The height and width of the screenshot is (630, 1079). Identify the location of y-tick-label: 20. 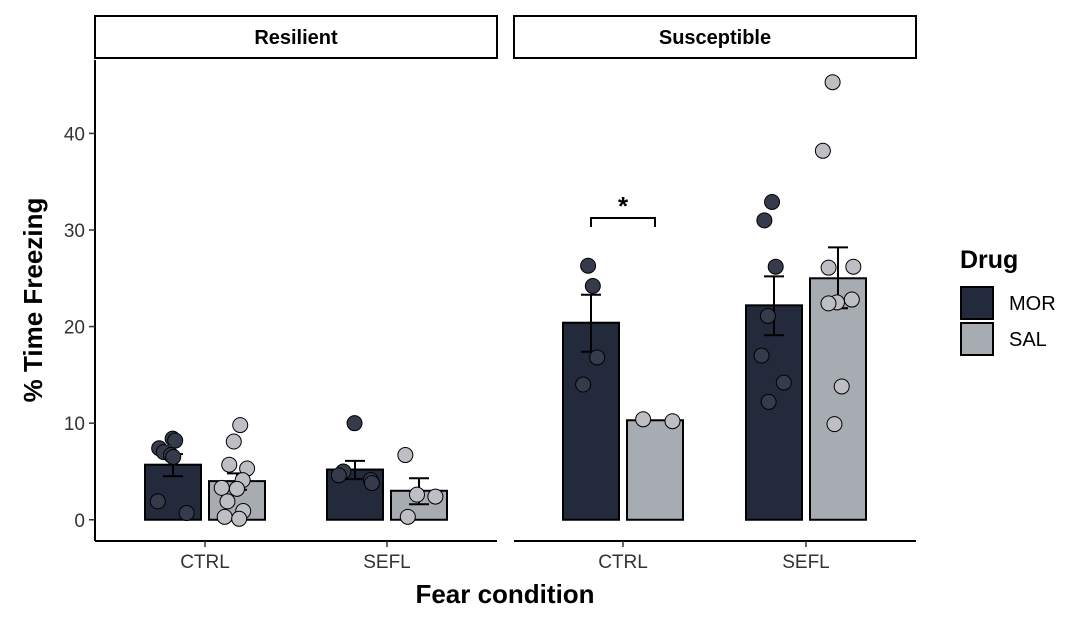
(74, 328).